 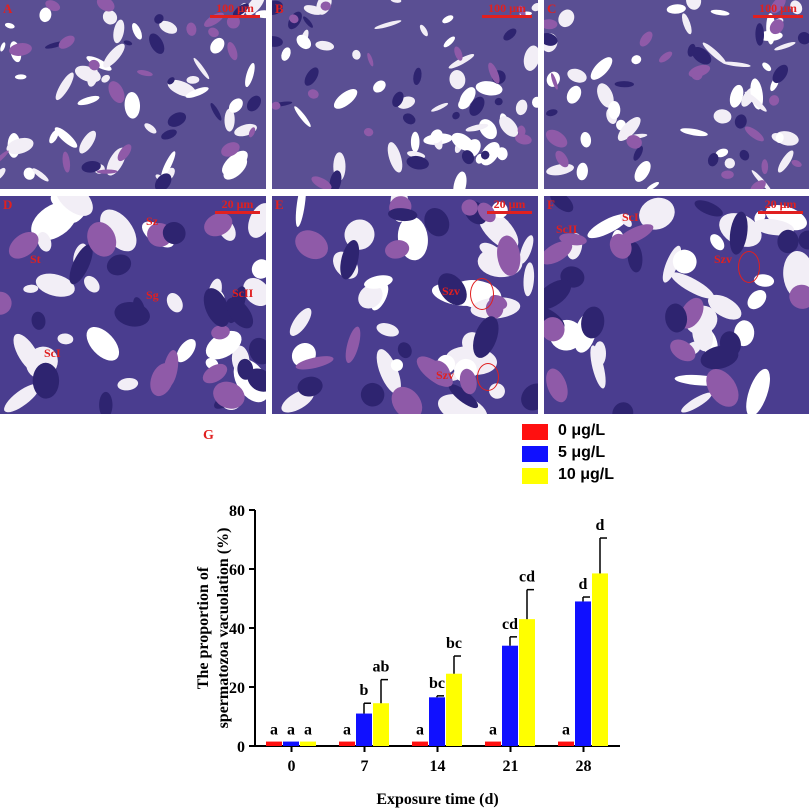 What do you see at coordinates (509, 206) in the screenshot?
I see `scale-bar: 20 μm` at bounding box center [509, 206].